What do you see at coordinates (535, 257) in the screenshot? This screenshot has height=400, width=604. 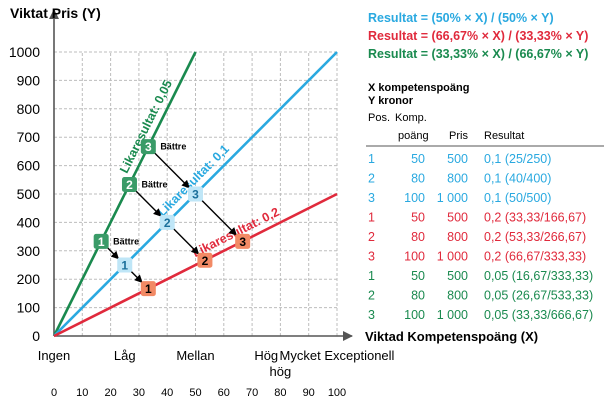 I see `table-cell-resultat: 0,2 (66,67/333,33)` at bounding box center [535, 257].